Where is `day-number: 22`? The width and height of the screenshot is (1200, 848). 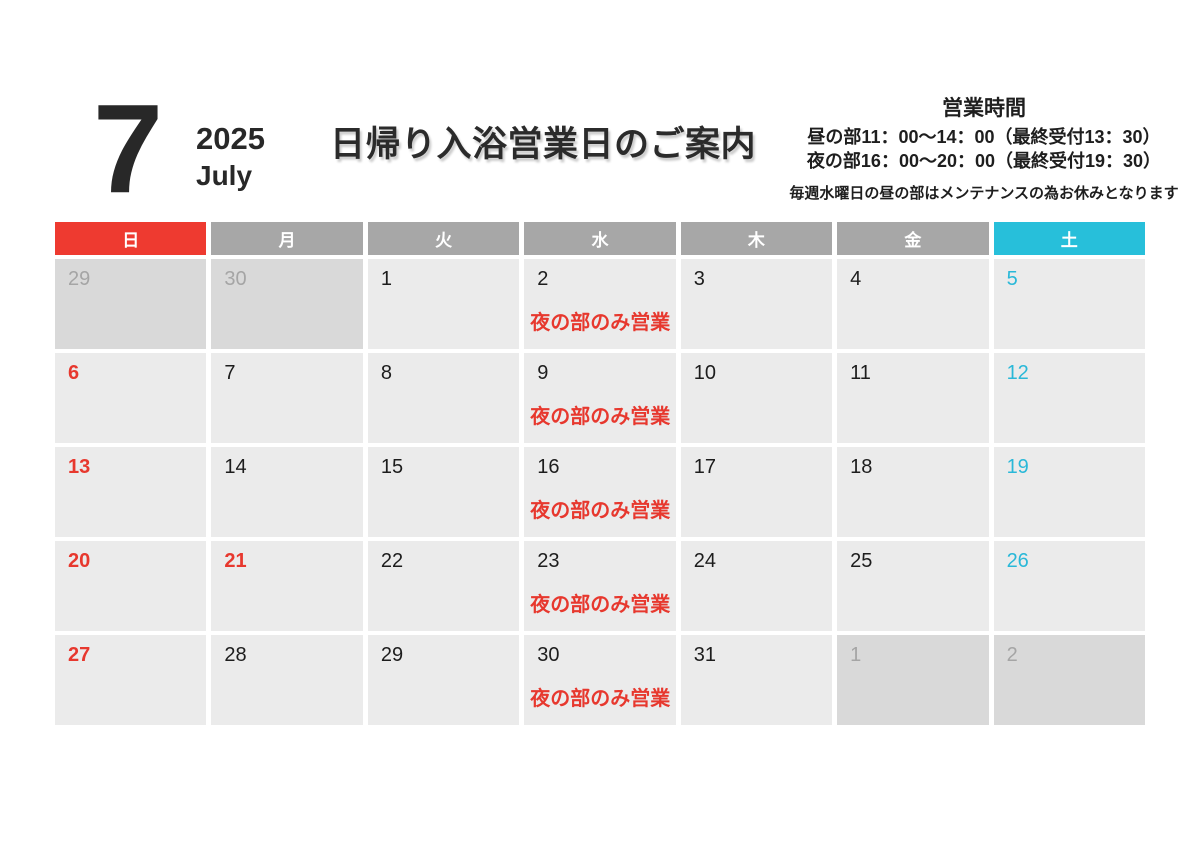 day-number: 22 is located at coordinates (392, 561).